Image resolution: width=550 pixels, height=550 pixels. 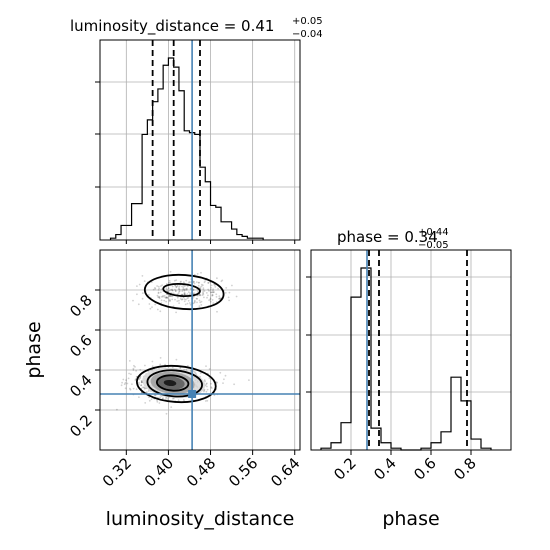 What do you see at coordinates (81, 426) in the screenshot?
I see `joint-ytick-label-0: 0.2` at bounding box center [81, 426].